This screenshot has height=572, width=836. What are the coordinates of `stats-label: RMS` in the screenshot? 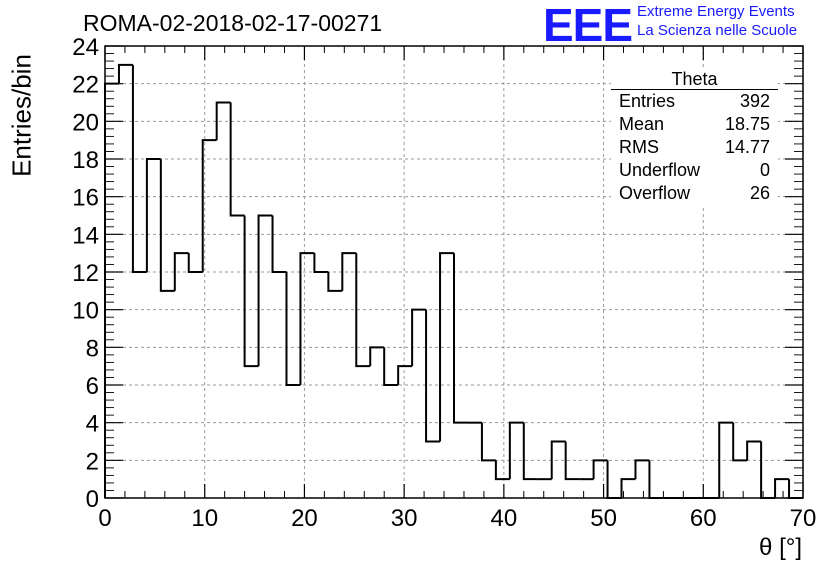 It's located at (639, 147).